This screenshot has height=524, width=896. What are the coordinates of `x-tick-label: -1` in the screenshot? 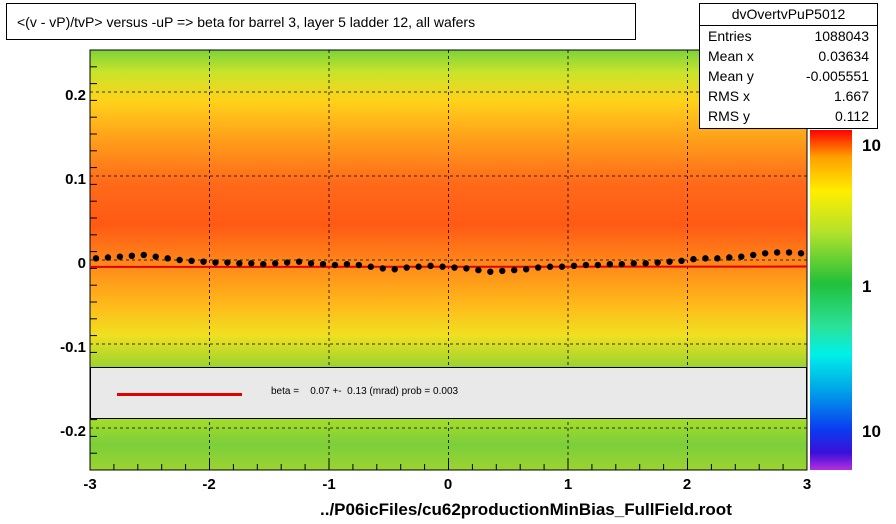 It's located at (329, 484).